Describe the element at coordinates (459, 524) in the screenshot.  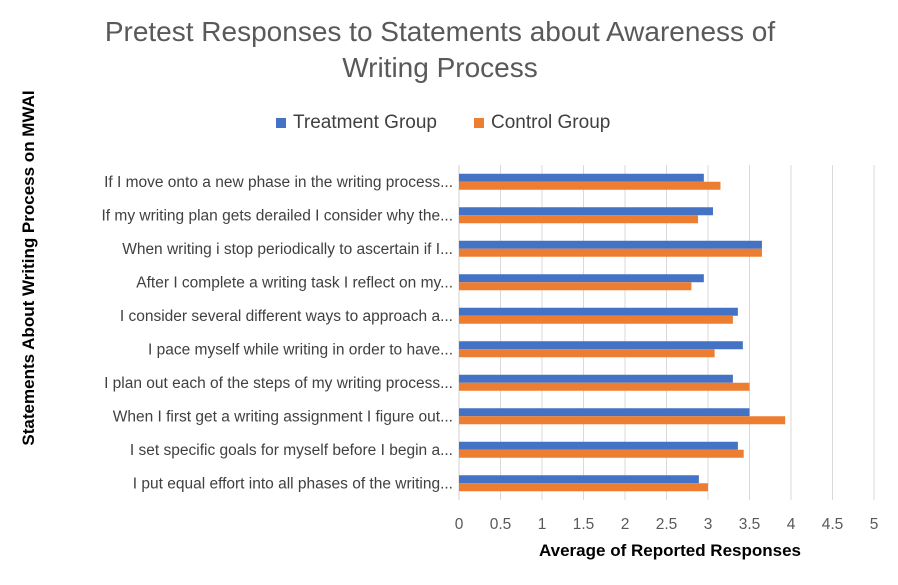
I see `x-tick-label: 0` at that location.